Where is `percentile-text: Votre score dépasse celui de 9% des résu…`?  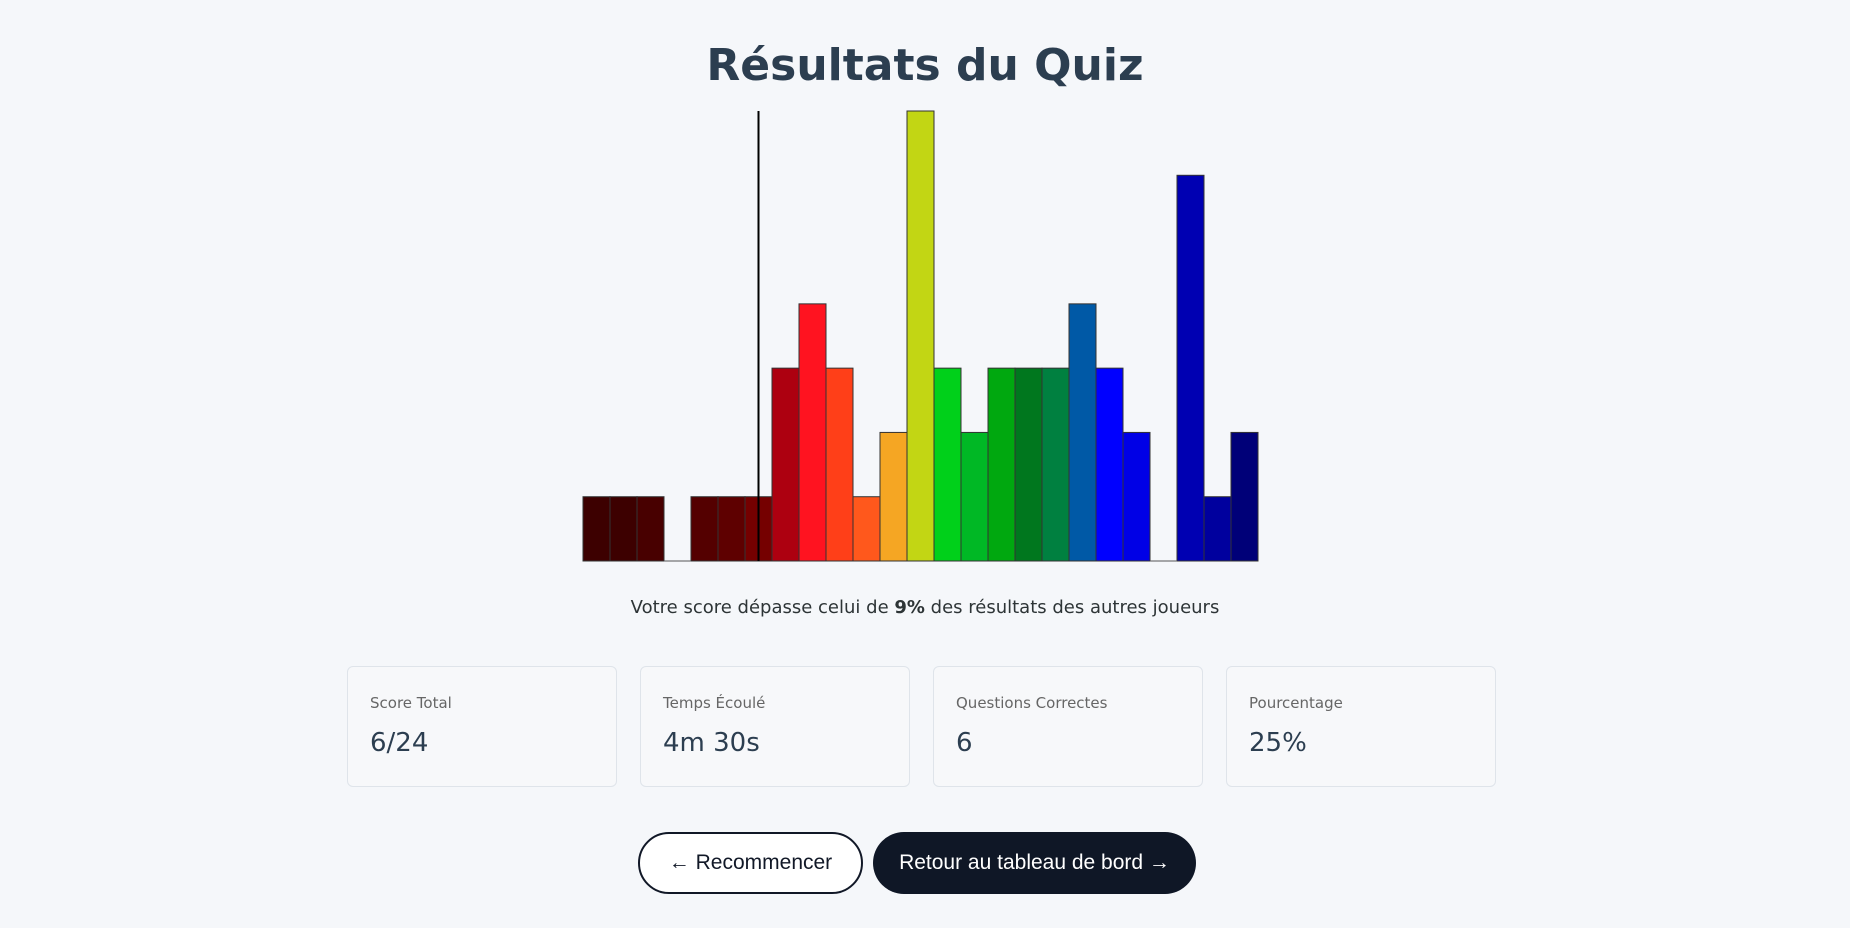
percentile-text: Votre score dépasse celui de 9% des résu… is located at coordinates (925, 608).